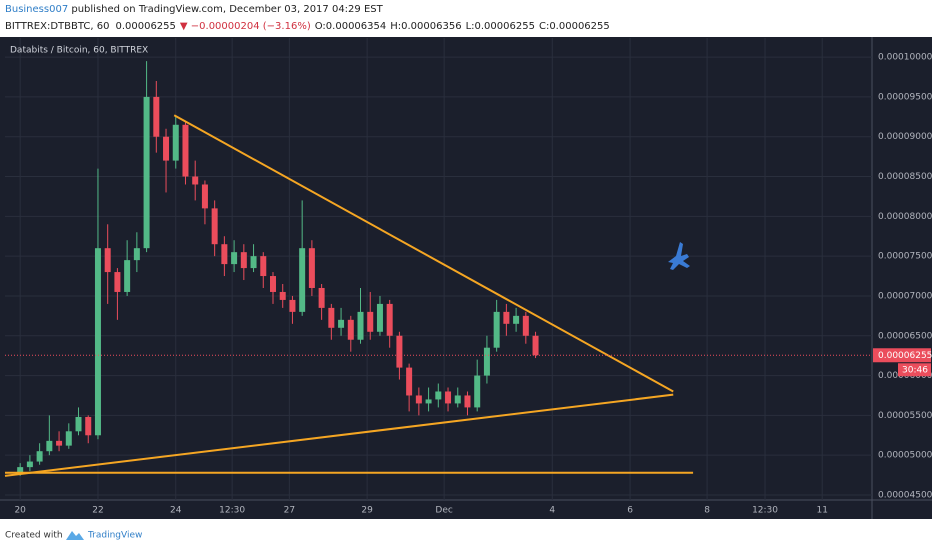 This screenshot has height=550, width=932. Describe the element at coordinates (905, 257) in the screenshot. I see `y-tick-label: 0.00007500` at that location.